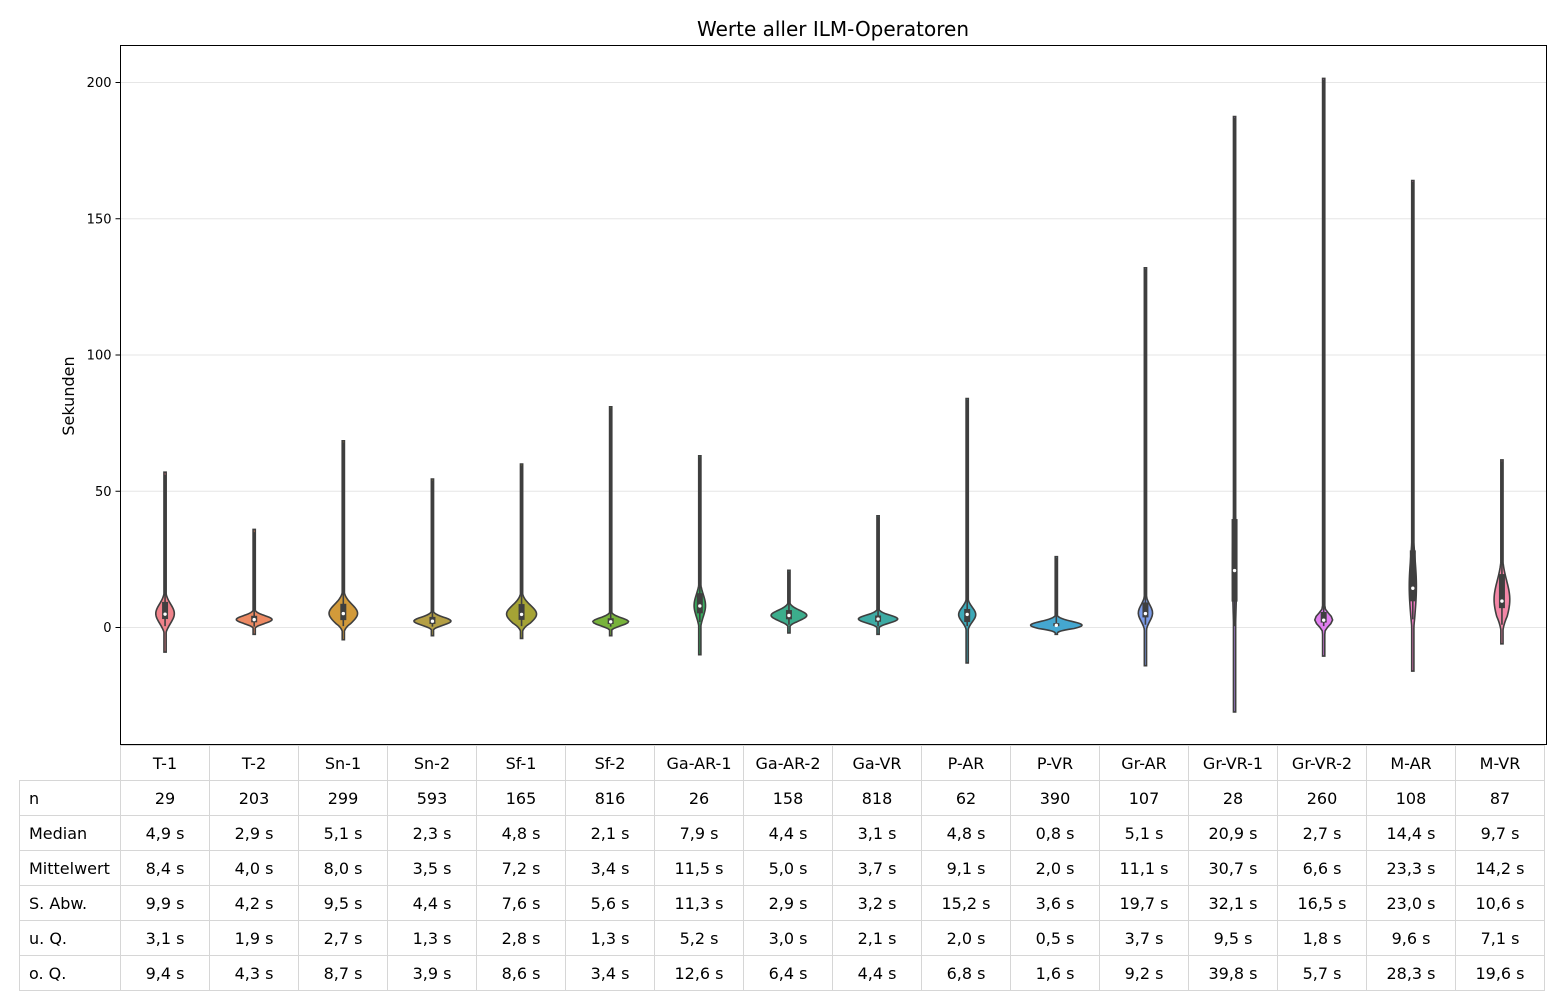 Image resolution: width=1567 pixels, height=1002 pixels. I want to click on table-cell: 4,2 s, so click(254, 903).